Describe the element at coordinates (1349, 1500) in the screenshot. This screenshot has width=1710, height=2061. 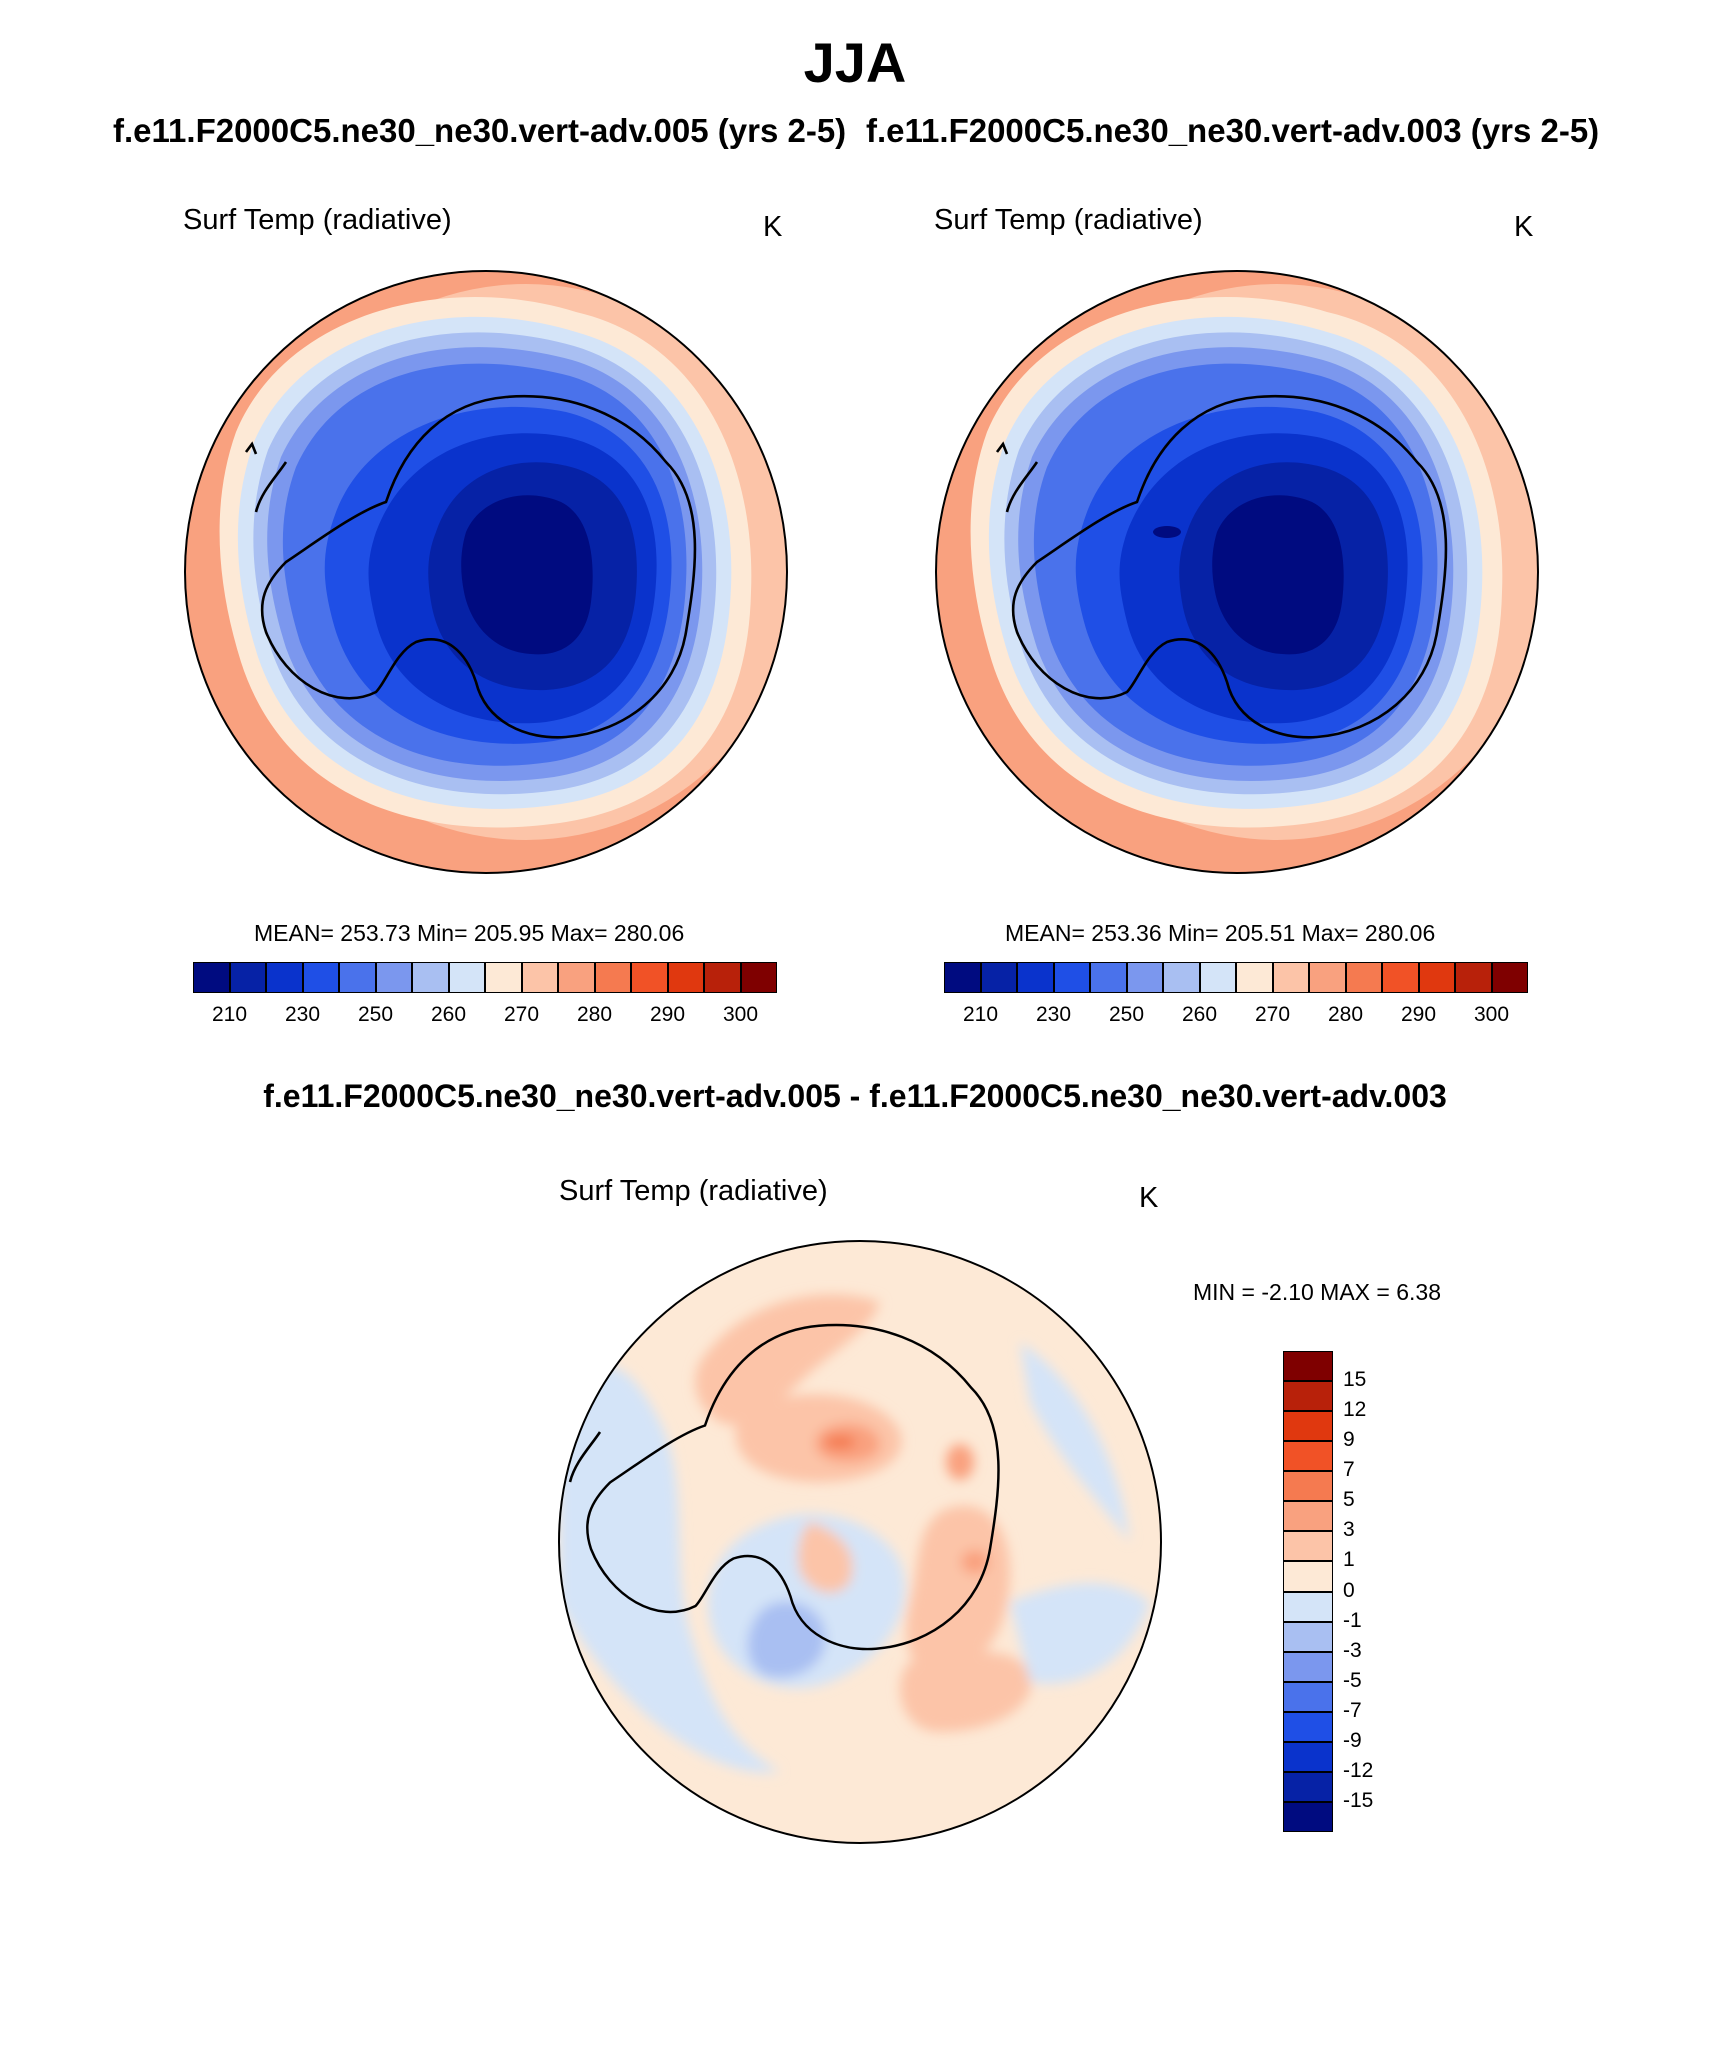
I see `difference-colorbar-tick-label: 5` at that location.